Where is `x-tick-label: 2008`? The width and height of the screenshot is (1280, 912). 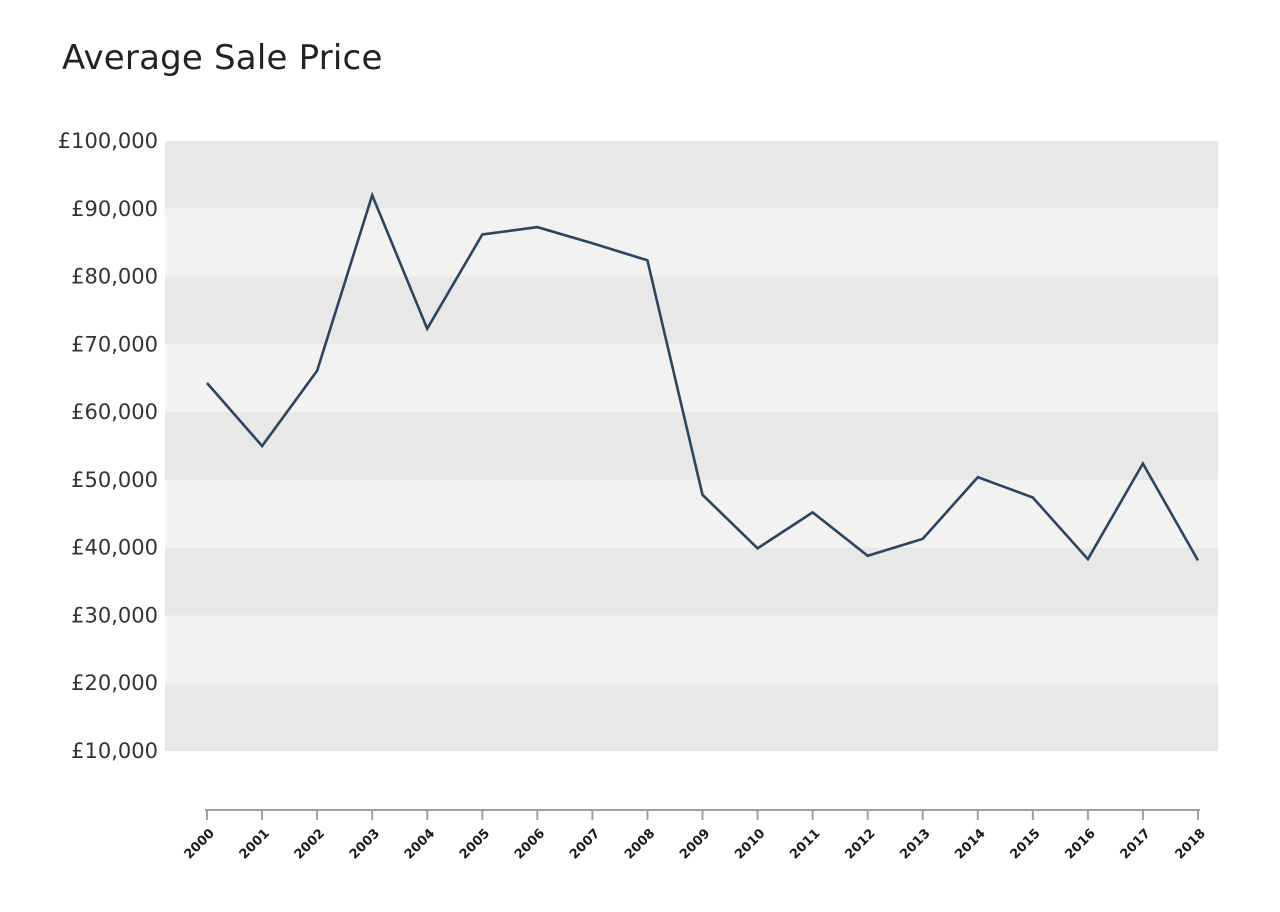
x-tick-label: 2008 is located at coordinates (640, 844).